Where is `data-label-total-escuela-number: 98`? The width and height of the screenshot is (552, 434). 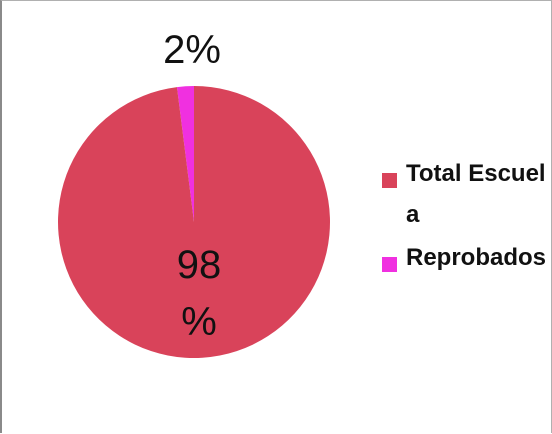
data-label-total-escuela-number: 98 is located at coordinates (199, 265).